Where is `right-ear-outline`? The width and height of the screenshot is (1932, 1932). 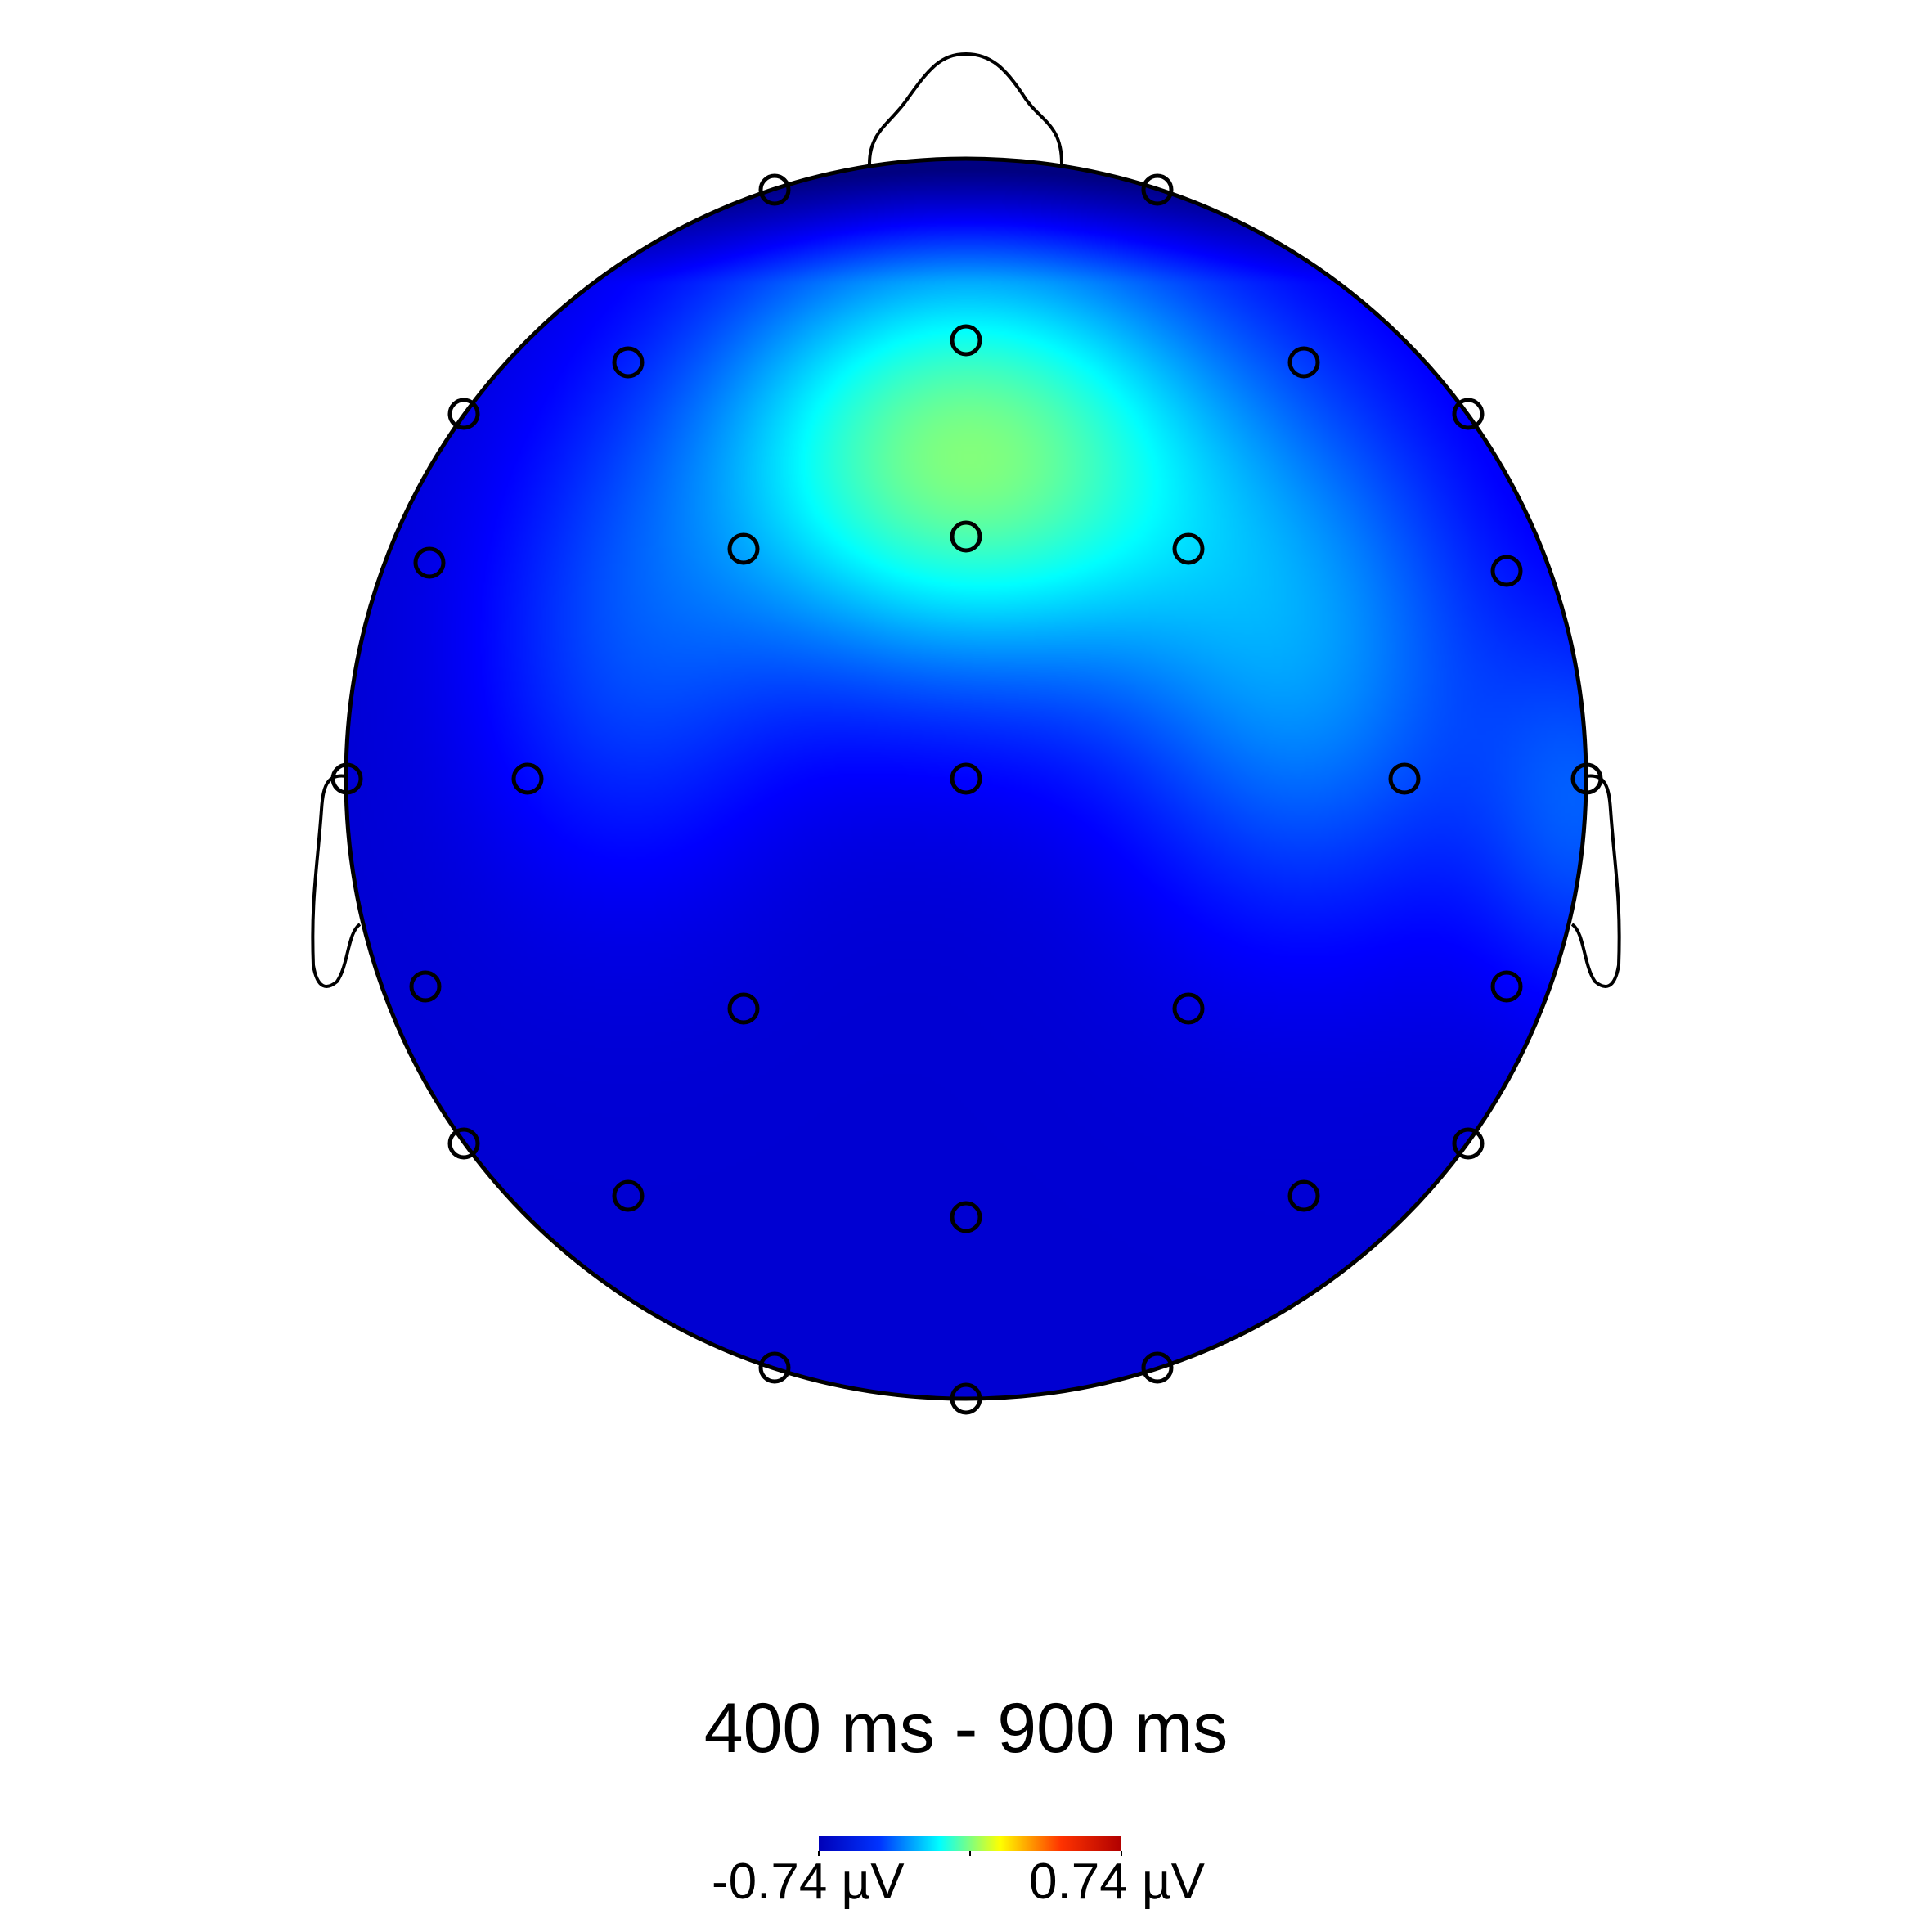
right-ear-outline is located at coordinates (1596, 881).